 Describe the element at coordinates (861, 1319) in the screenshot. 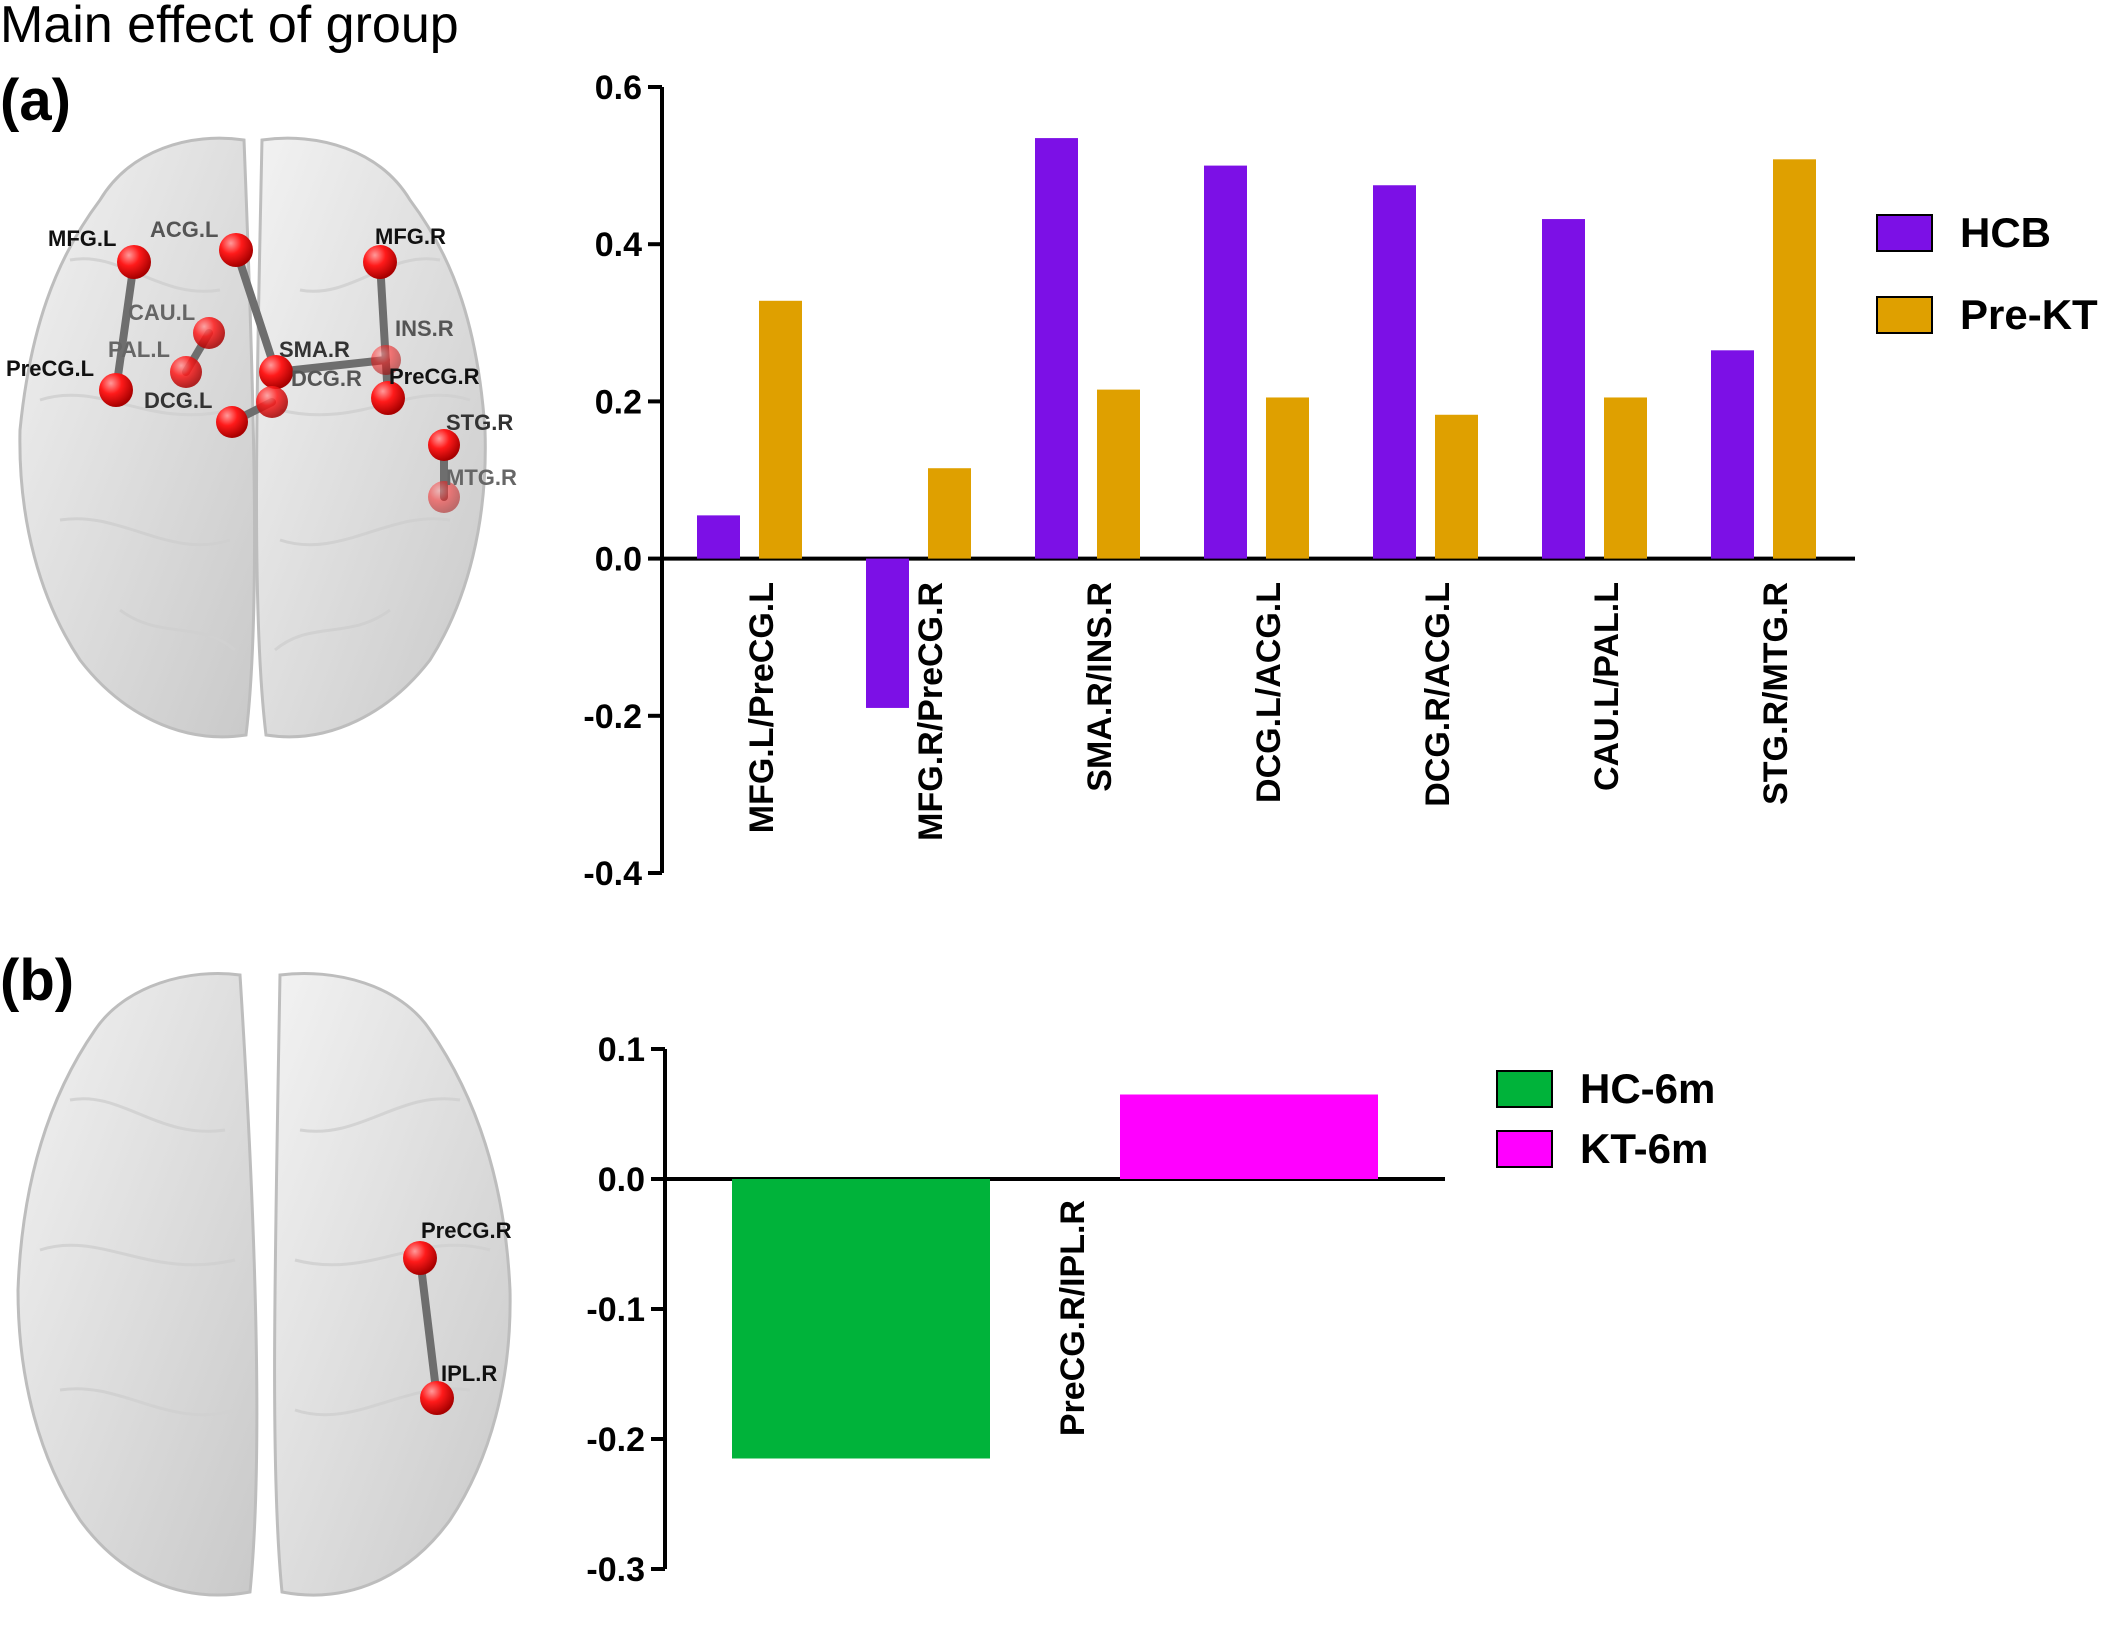

I see `bar-hc-6m-precg-r-ipl-r` at that location.